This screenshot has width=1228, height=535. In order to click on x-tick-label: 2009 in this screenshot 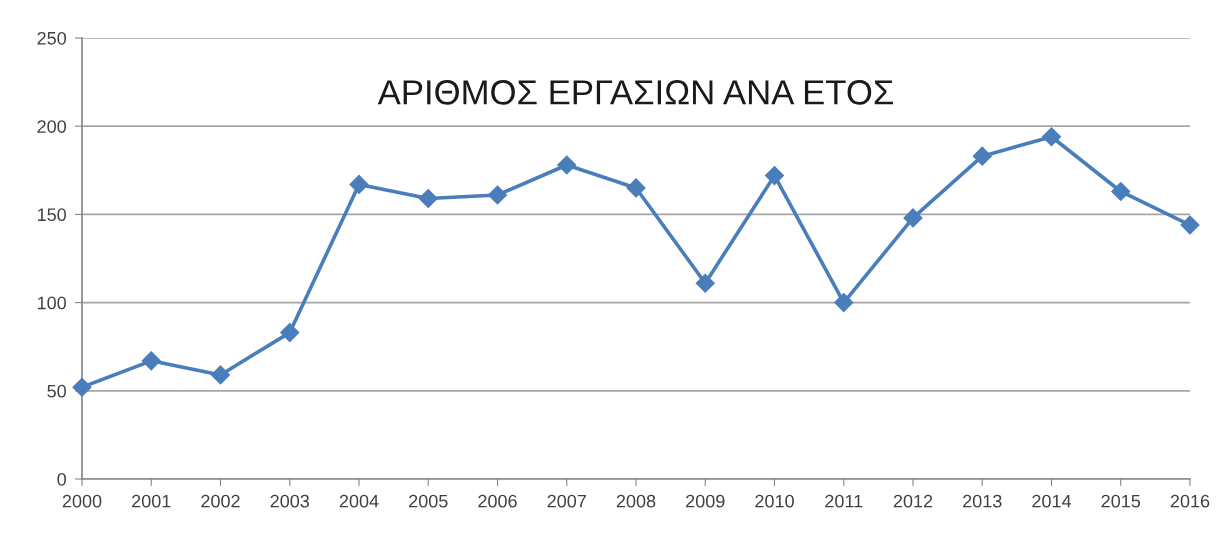, I will do `click(705, 501)`.